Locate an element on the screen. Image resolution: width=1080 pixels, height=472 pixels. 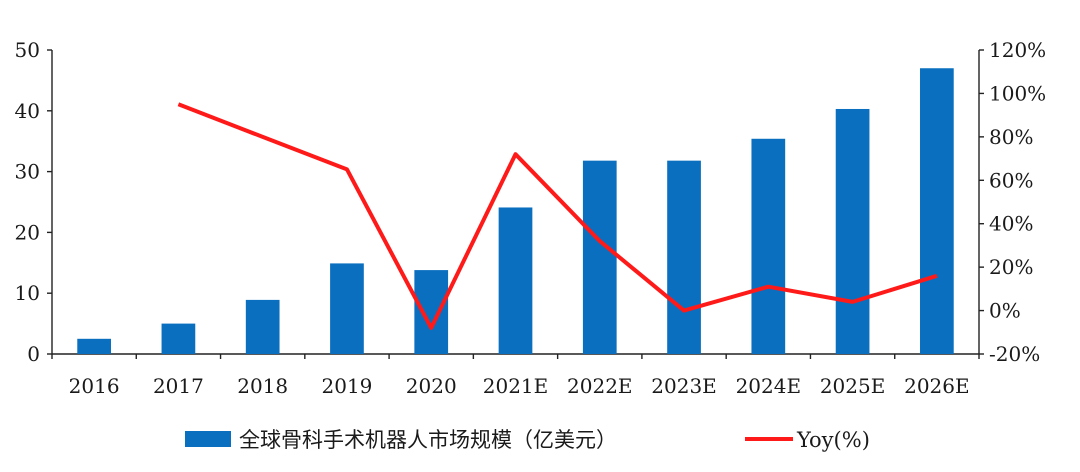
y-right-tick-label: 60% is located at coordinates (1011, 180).